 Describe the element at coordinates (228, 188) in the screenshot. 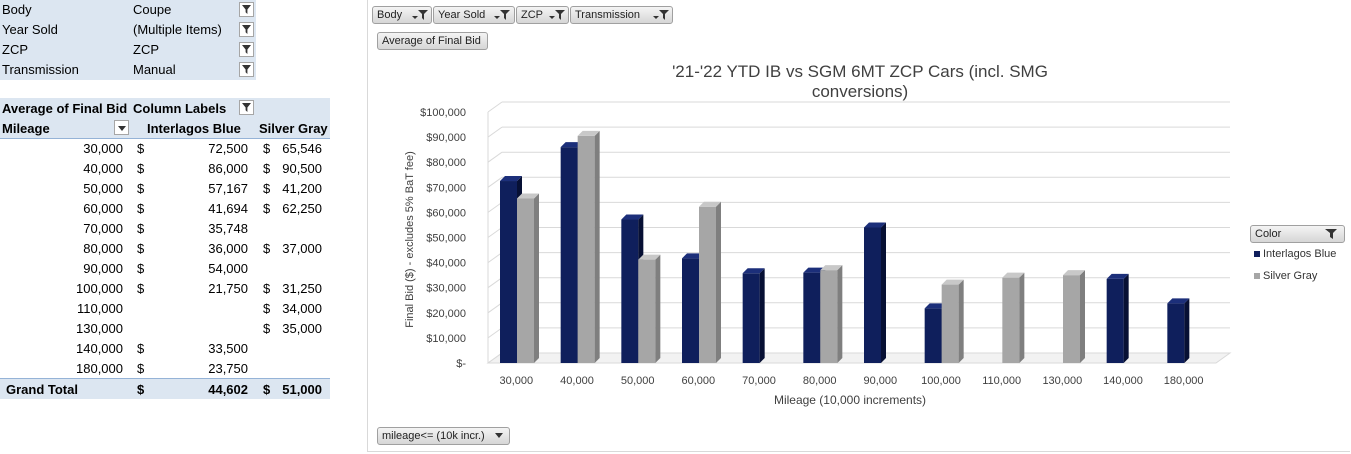

I see `interlagos-blue-cell: 57,167` at that location.